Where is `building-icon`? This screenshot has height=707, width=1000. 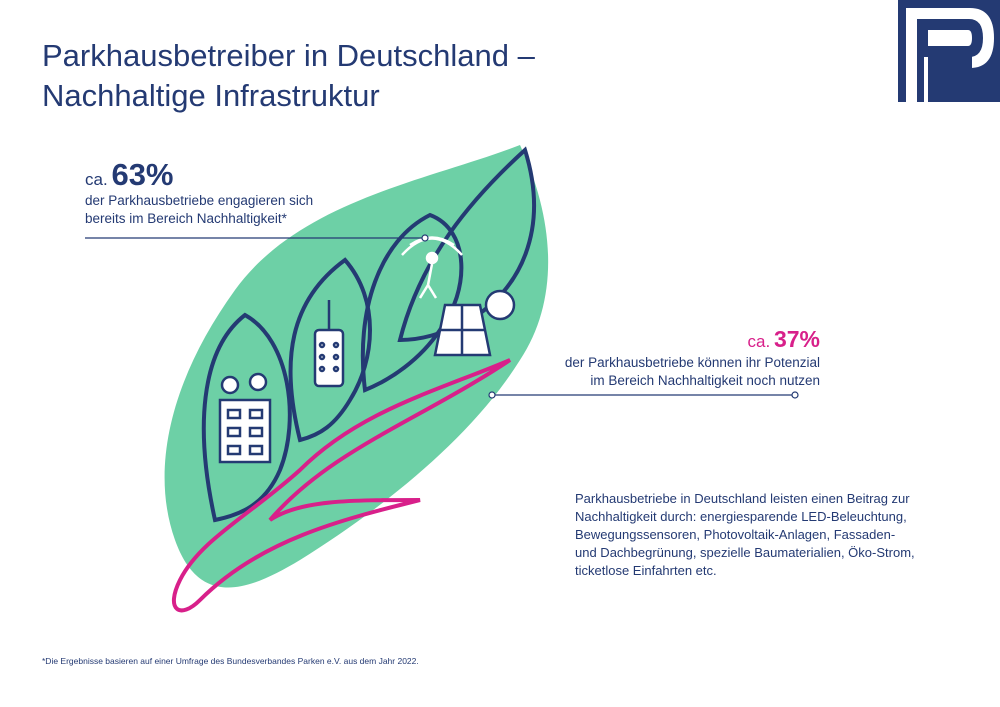 building-icon is located at coordinates (245, 418).